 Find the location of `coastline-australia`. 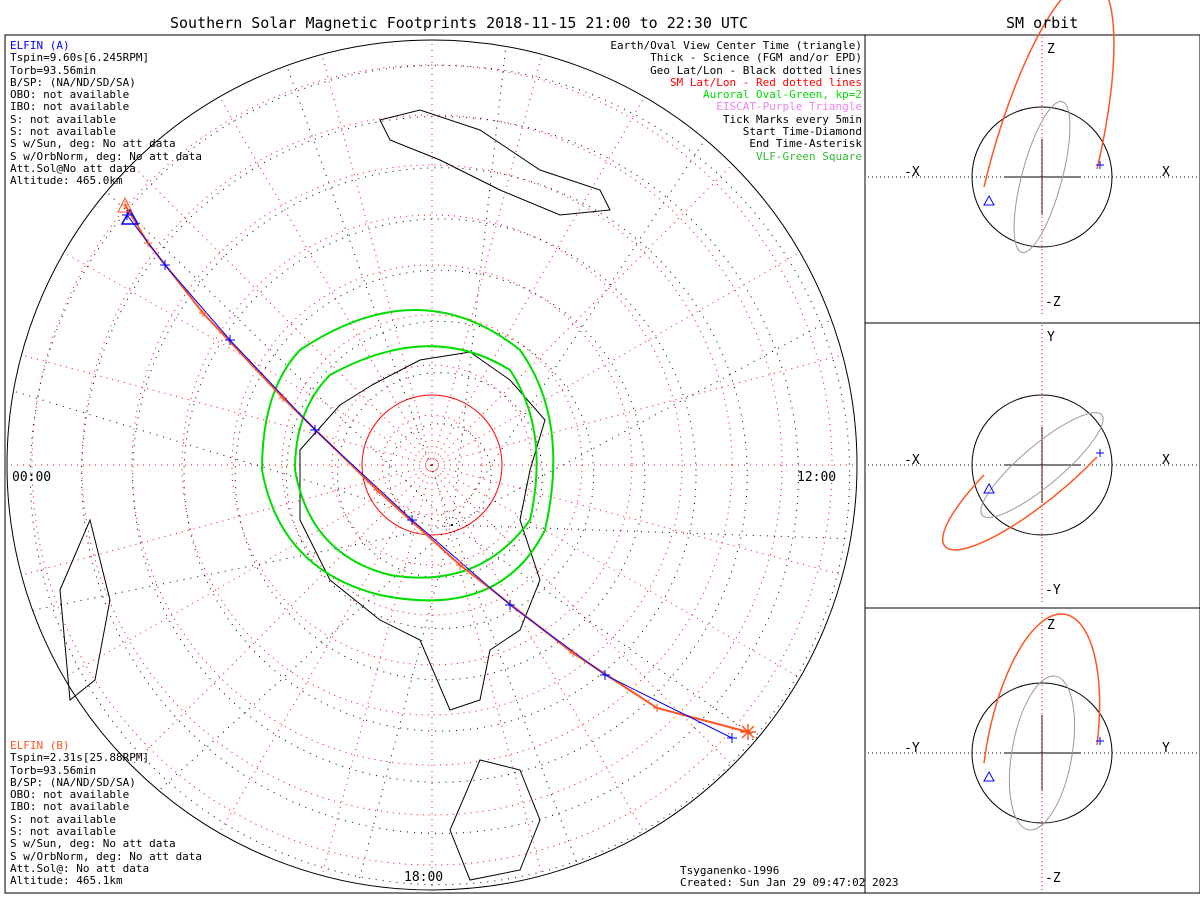

coastline-australia is located at coordinates (495, 162).